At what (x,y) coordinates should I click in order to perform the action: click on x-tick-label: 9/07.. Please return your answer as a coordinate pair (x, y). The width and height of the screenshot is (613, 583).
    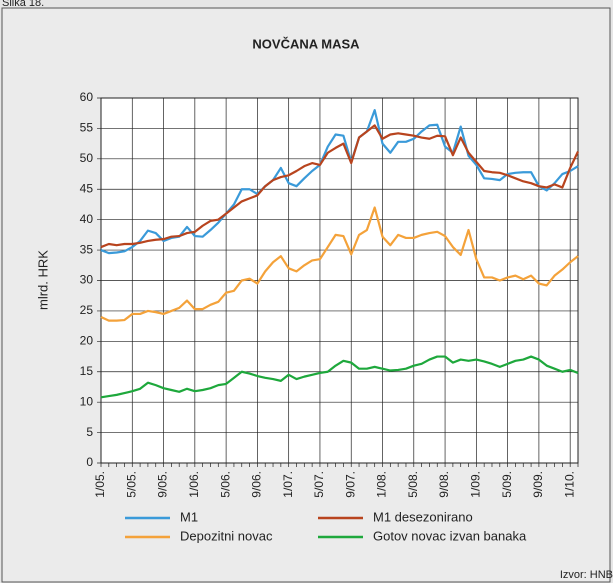
    Looking at the image, I should click on (350, 484).